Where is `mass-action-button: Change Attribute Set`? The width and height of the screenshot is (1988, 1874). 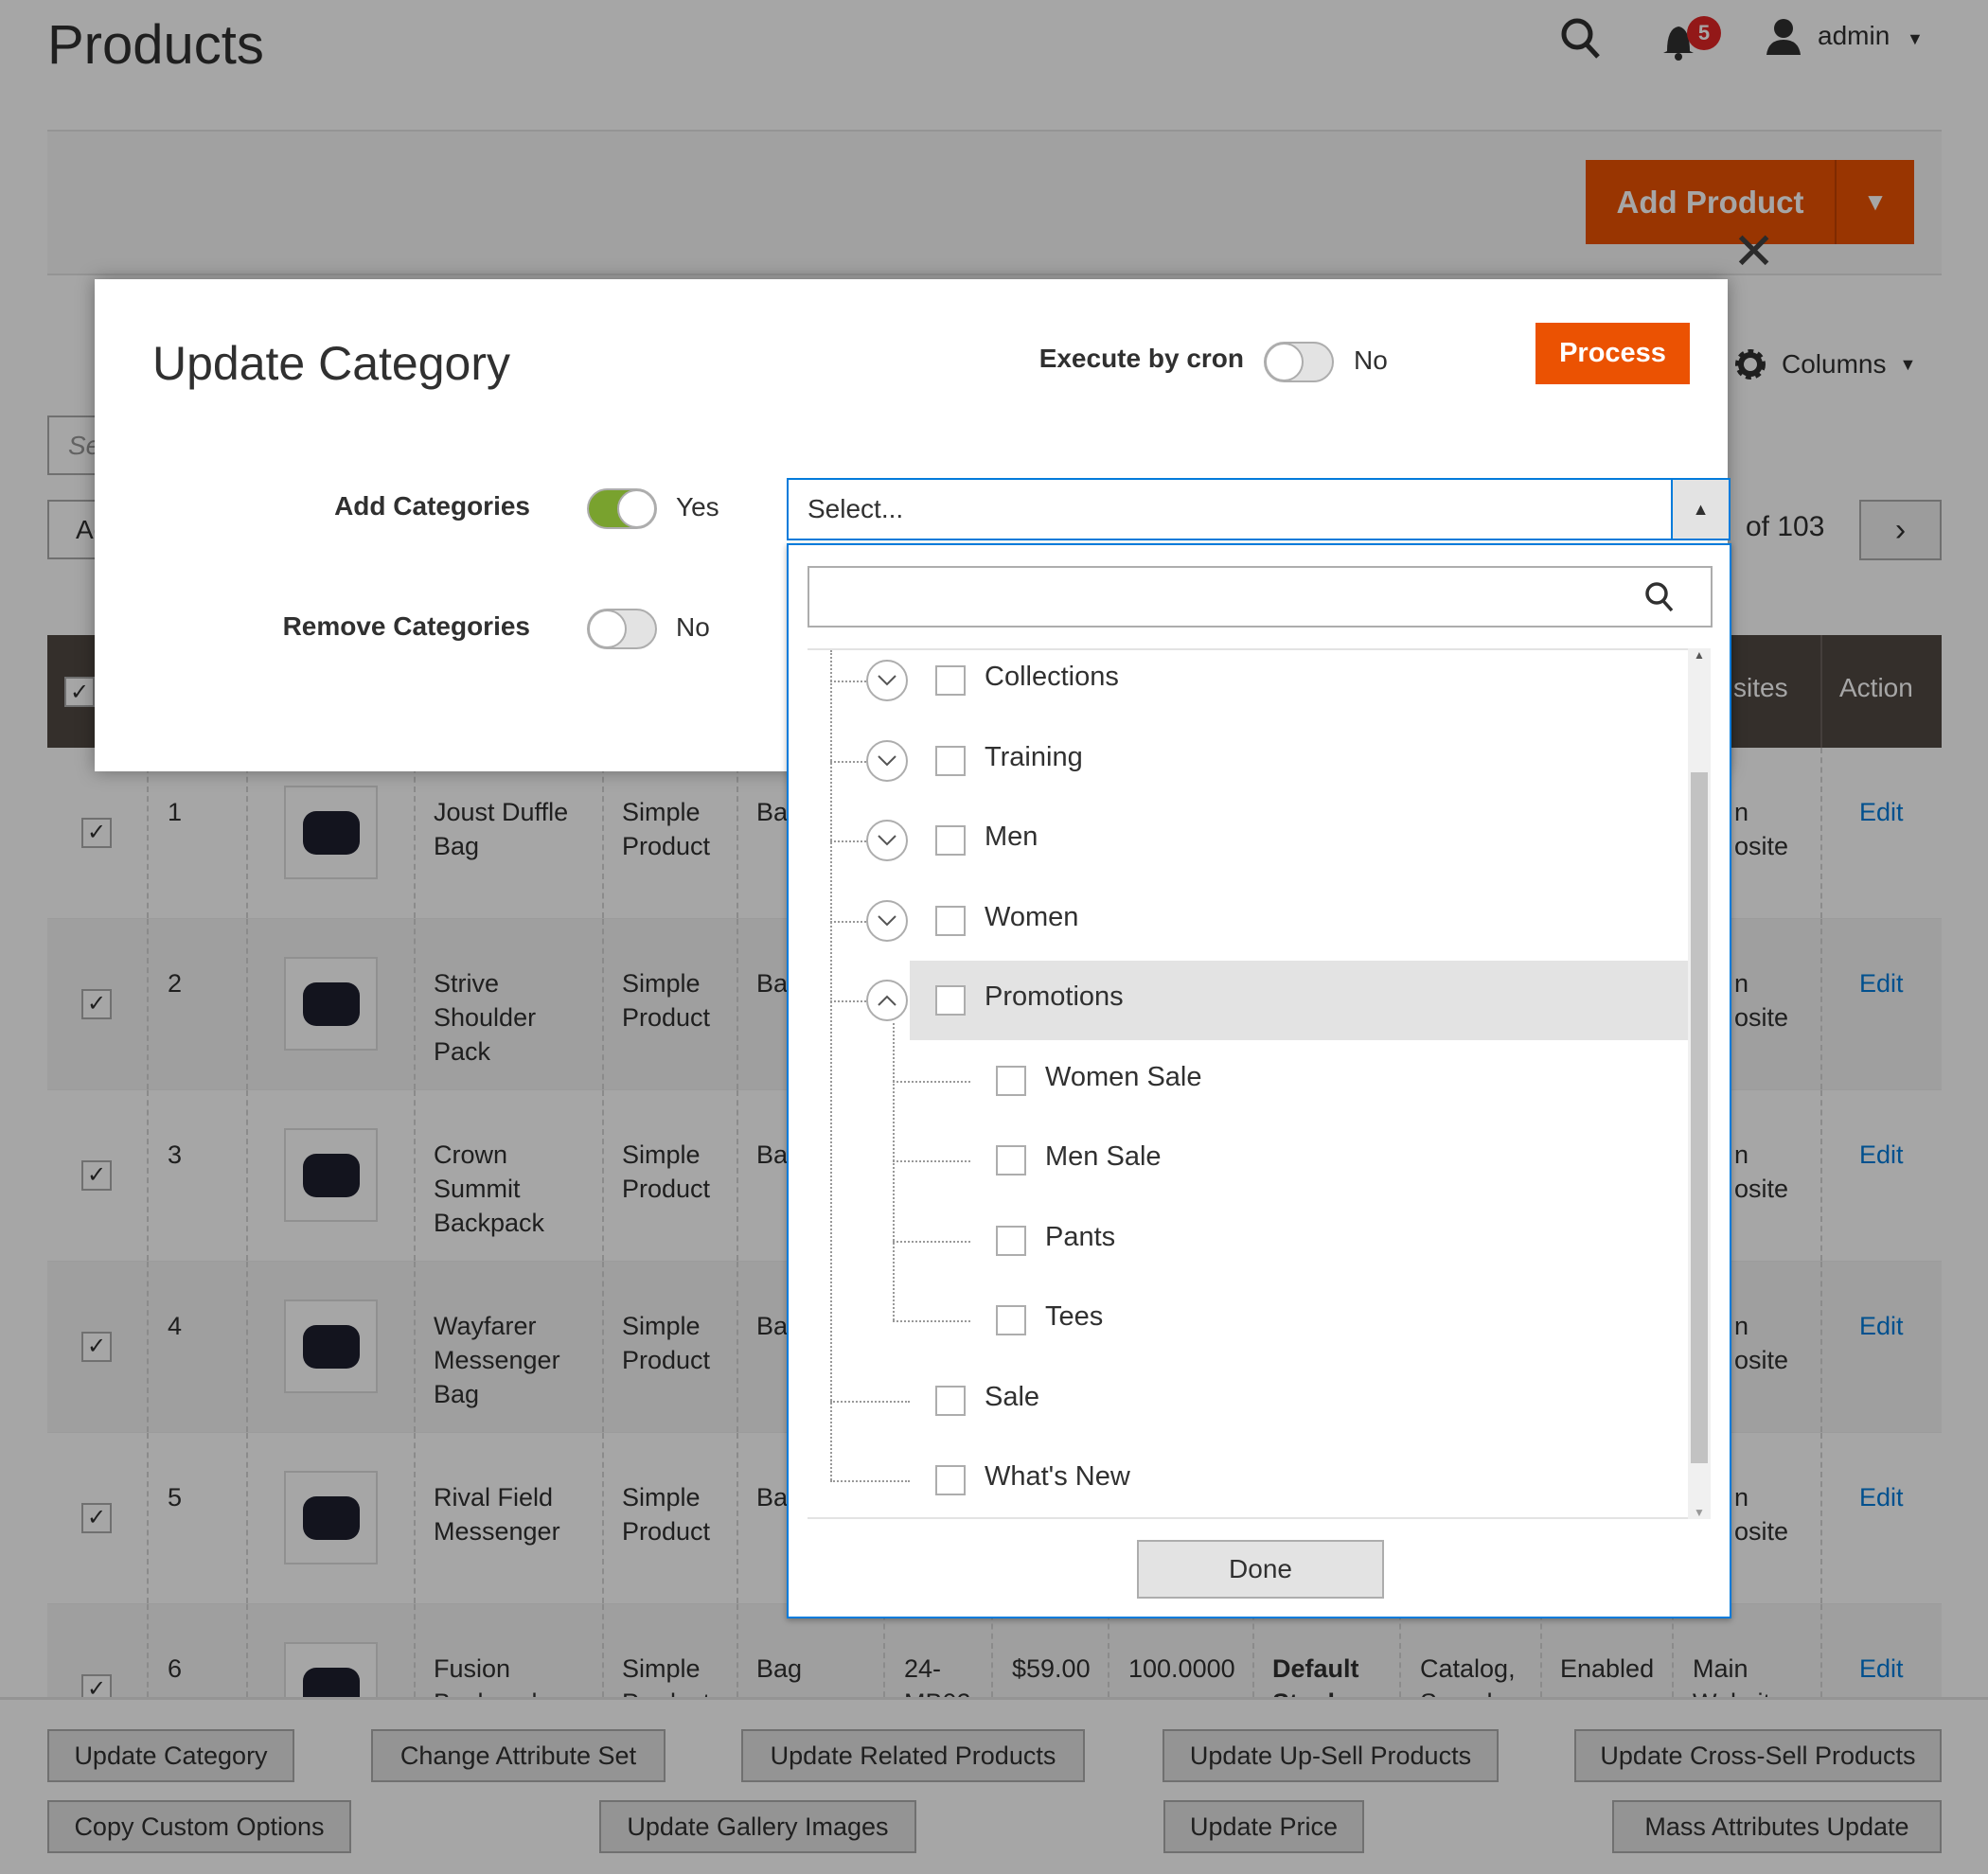
mass-action-button: Change Attribute Set is located at coordinates (518, 1755).